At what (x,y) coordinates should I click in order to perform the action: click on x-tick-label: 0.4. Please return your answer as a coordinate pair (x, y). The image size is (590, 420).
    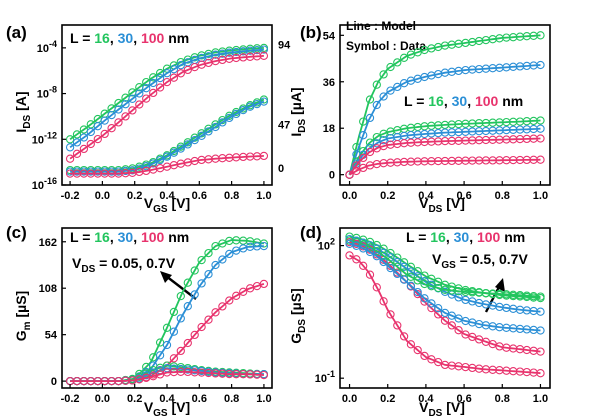
    Looking at the image, I should click on (426, 399).